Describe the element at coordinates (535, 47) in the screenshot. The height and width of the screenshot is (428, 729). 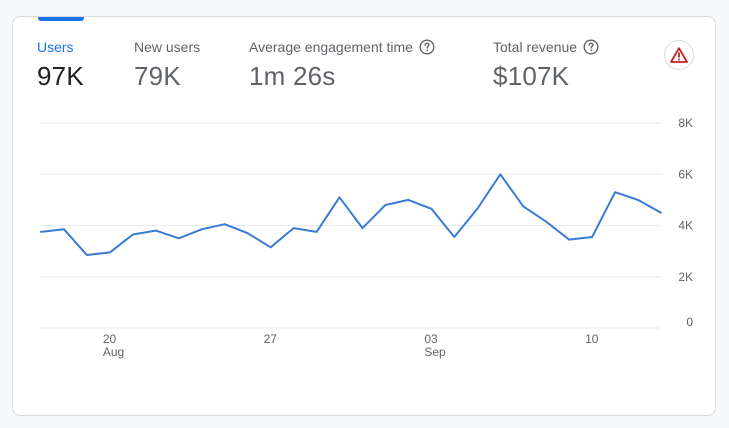
I see `metric-label-total-revenue: Total revenue` at that location.